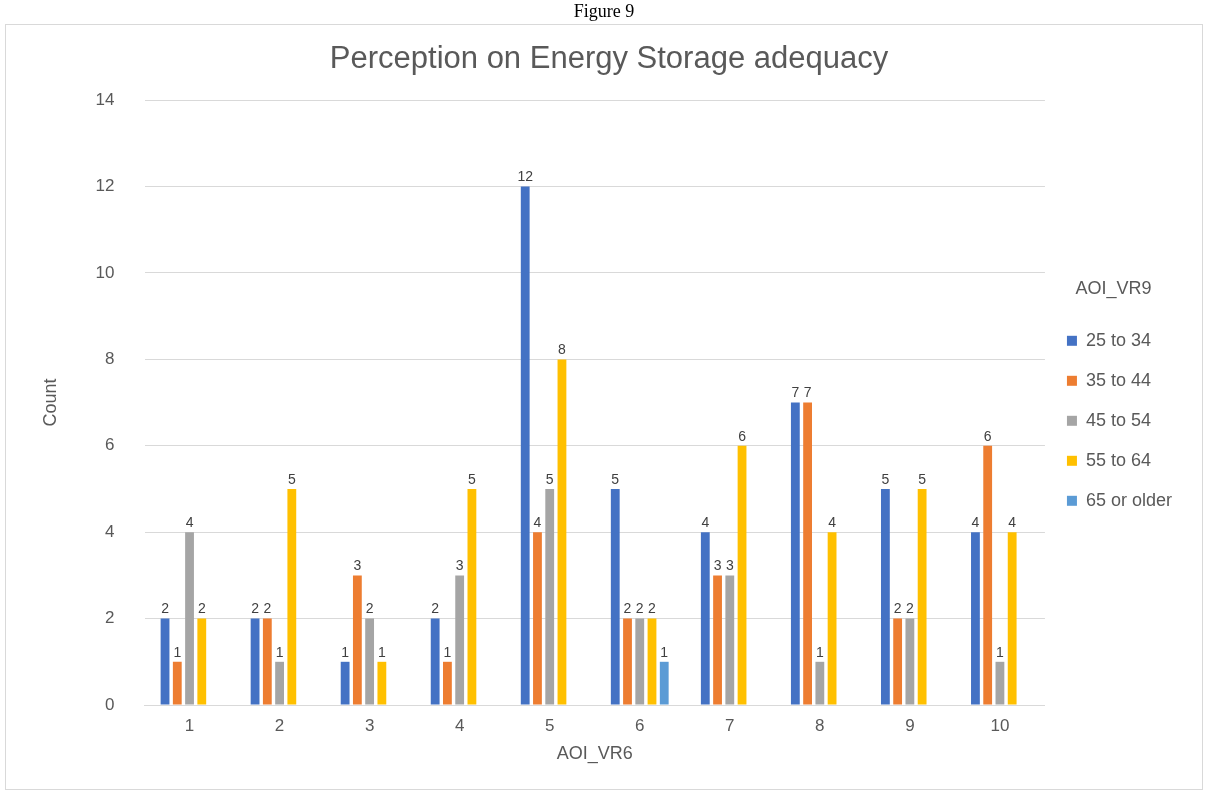  I want to click on legend-label: 25 to 34, so click(1118, 339).